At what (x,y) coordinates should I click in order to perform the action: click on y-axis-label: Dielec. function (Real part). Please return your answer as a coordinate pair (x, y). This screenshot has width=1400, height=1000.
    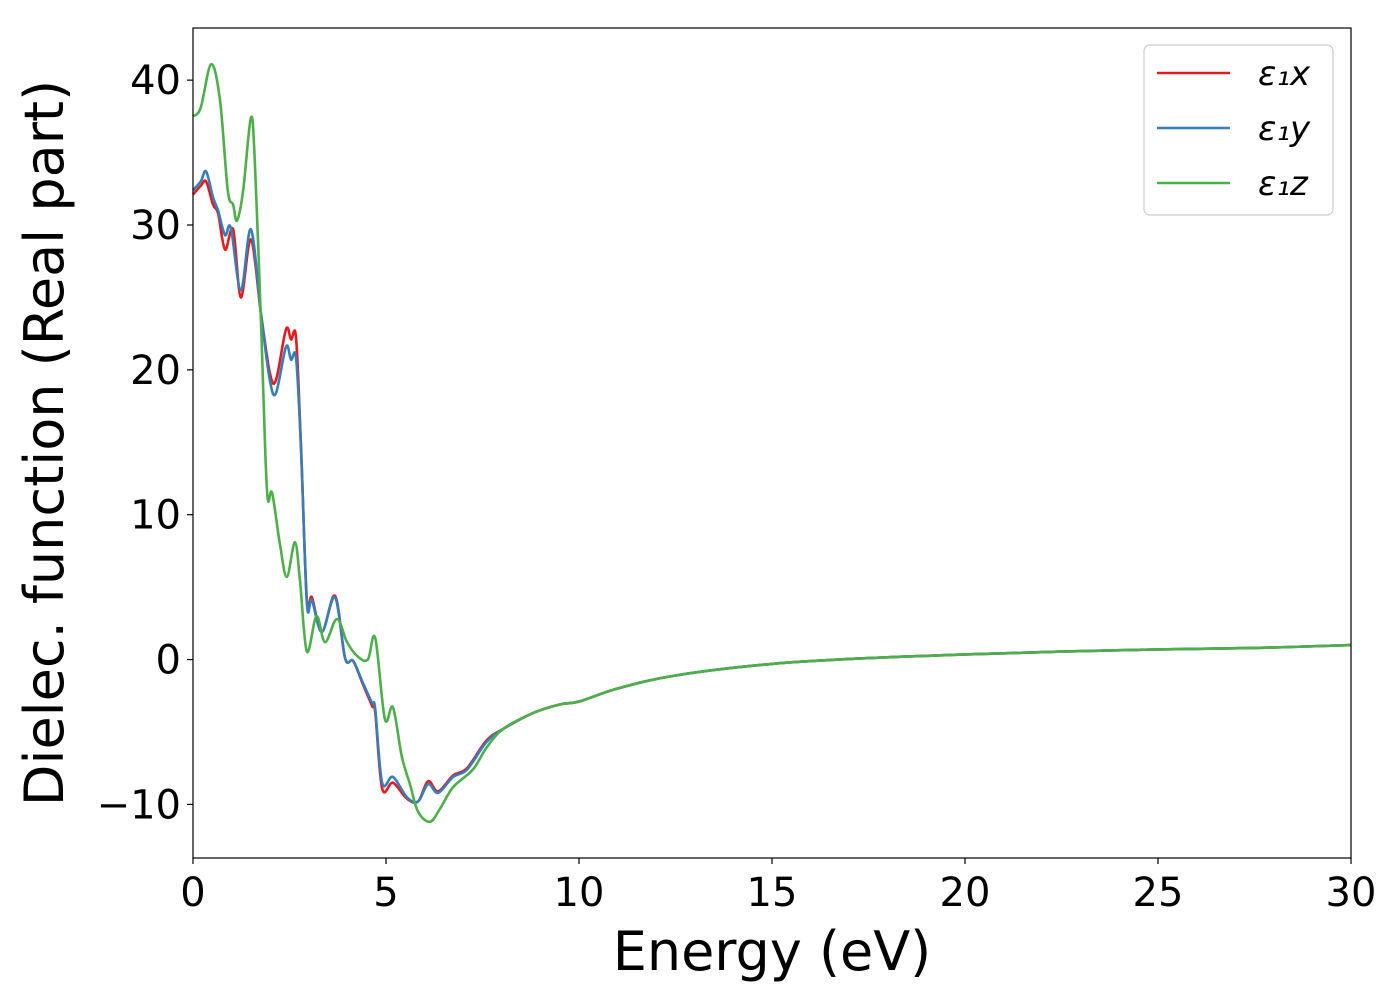
    Looking at the image, I should click on (44, 443).